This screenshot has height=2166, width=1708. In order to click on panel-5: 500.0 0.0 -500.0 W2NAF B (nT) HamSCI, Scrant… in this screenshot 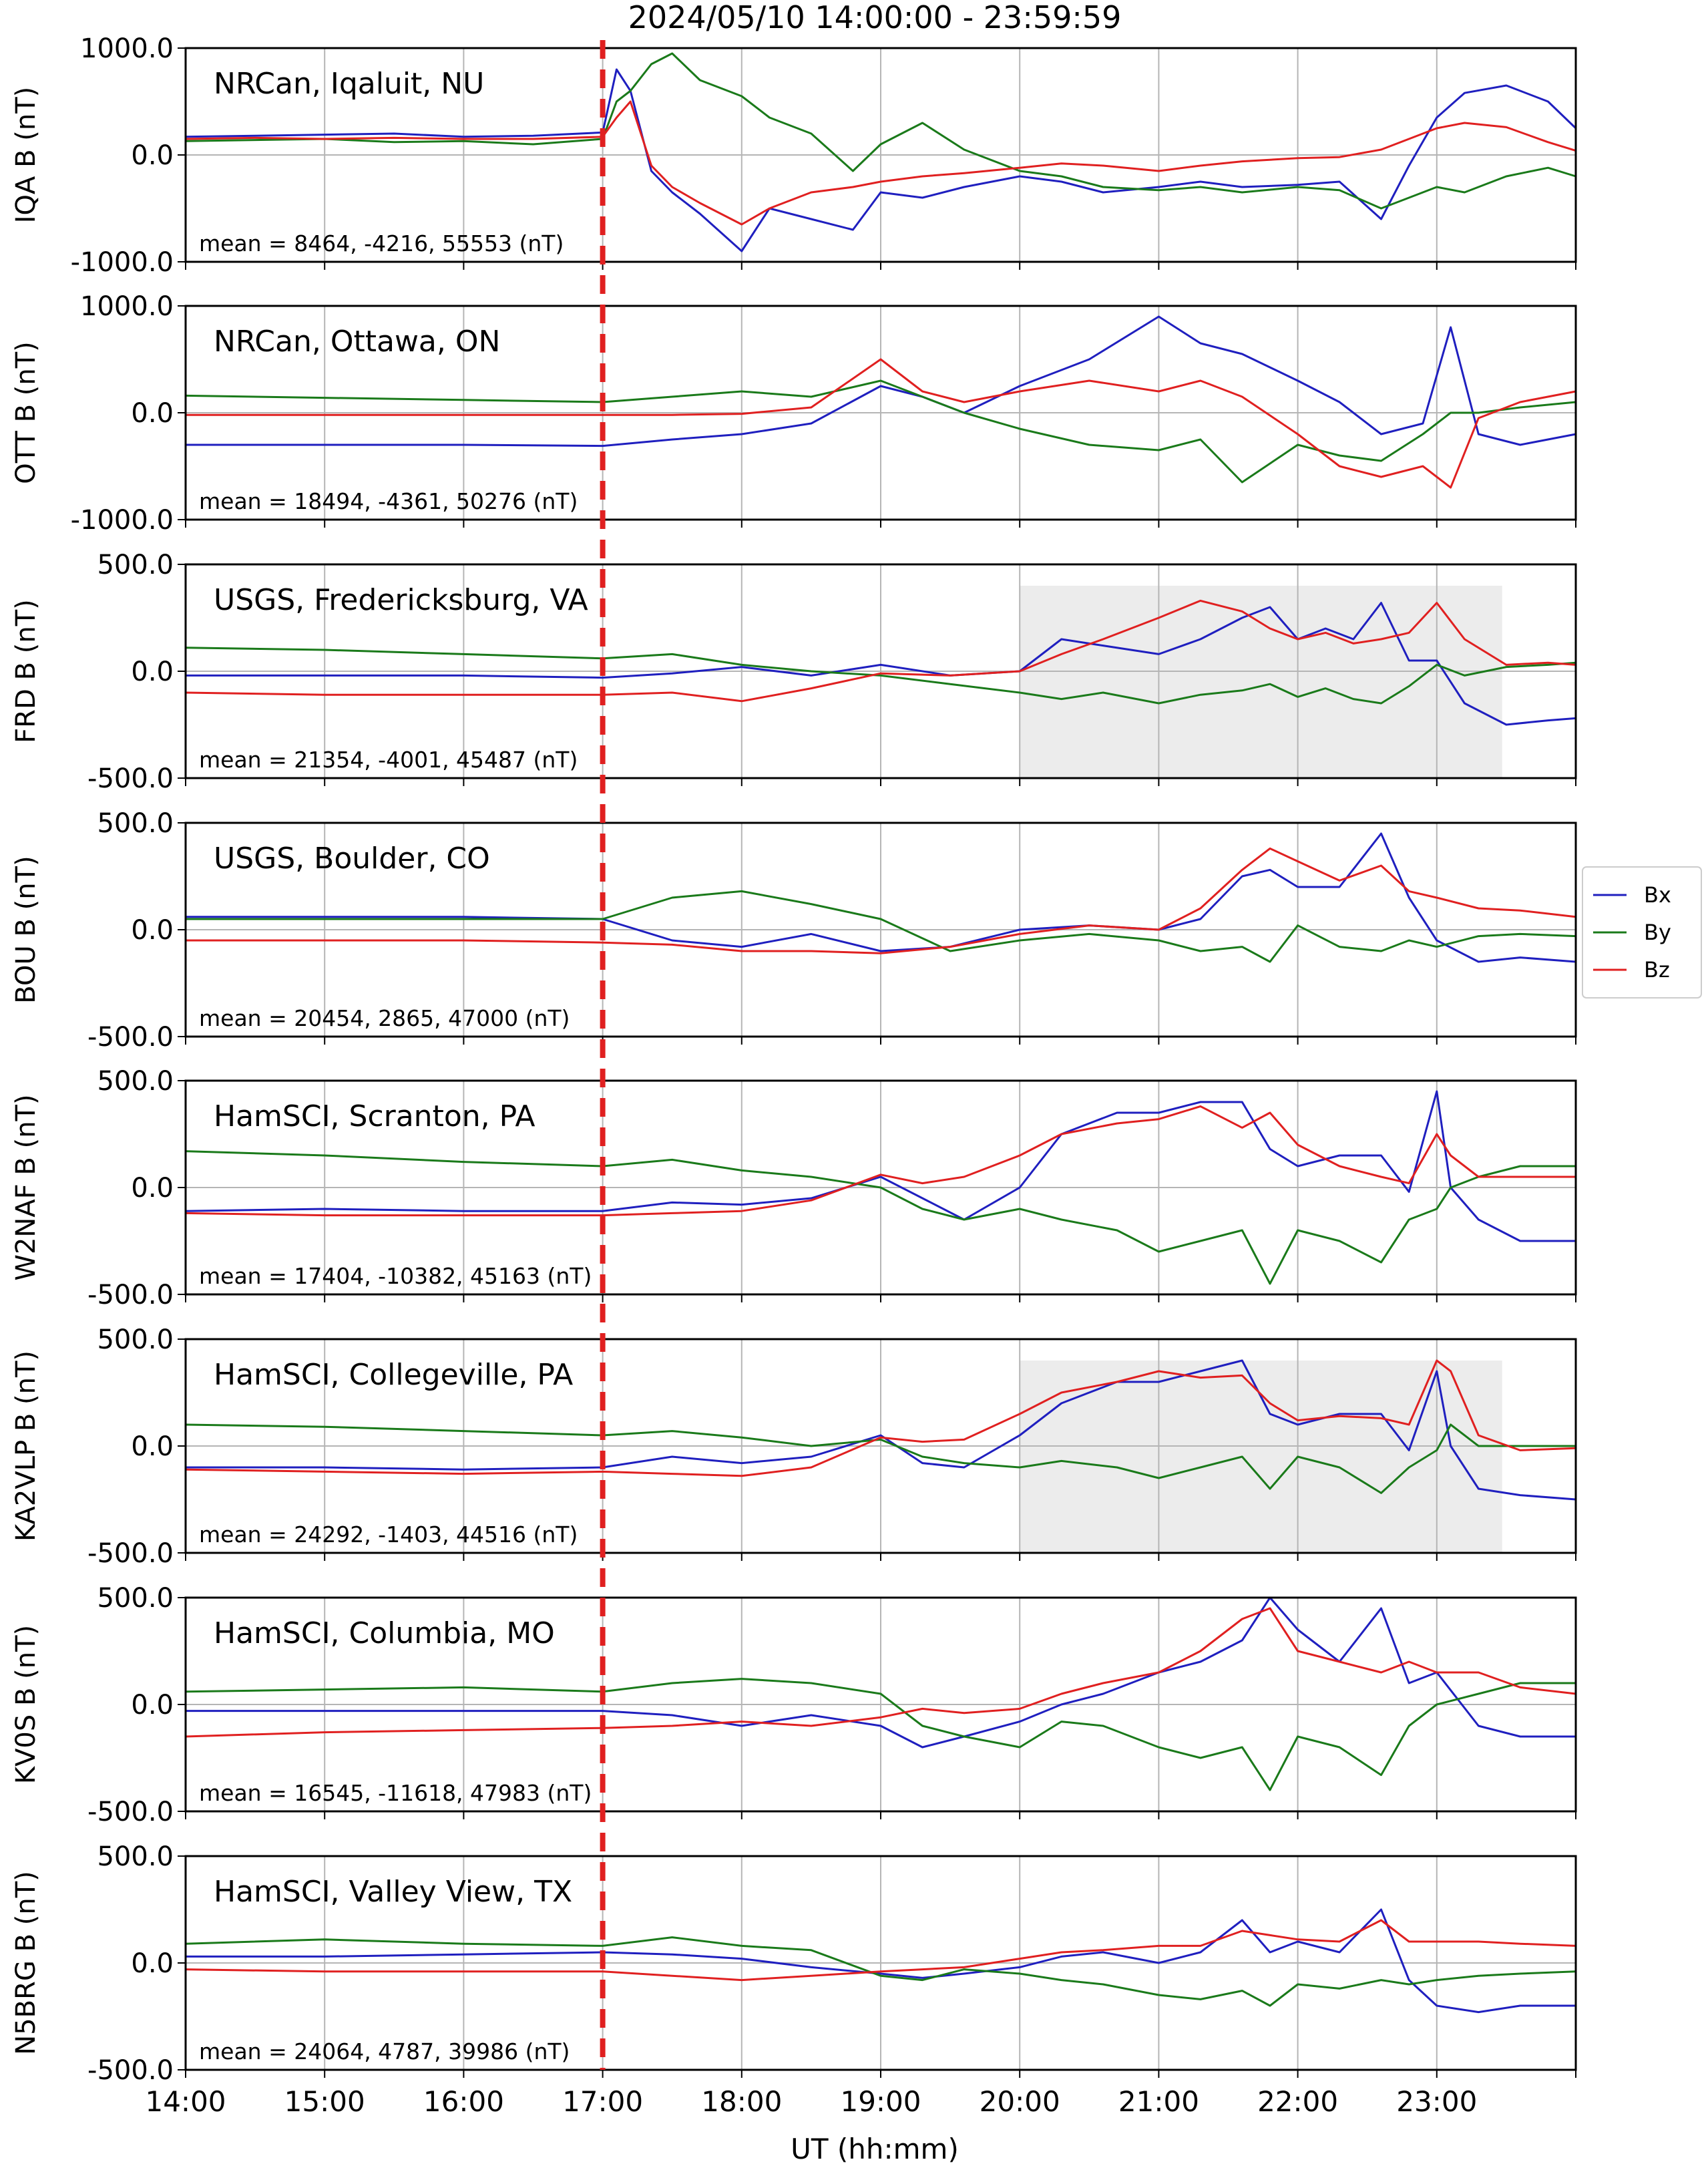, I will do `click(794, 1188)`.